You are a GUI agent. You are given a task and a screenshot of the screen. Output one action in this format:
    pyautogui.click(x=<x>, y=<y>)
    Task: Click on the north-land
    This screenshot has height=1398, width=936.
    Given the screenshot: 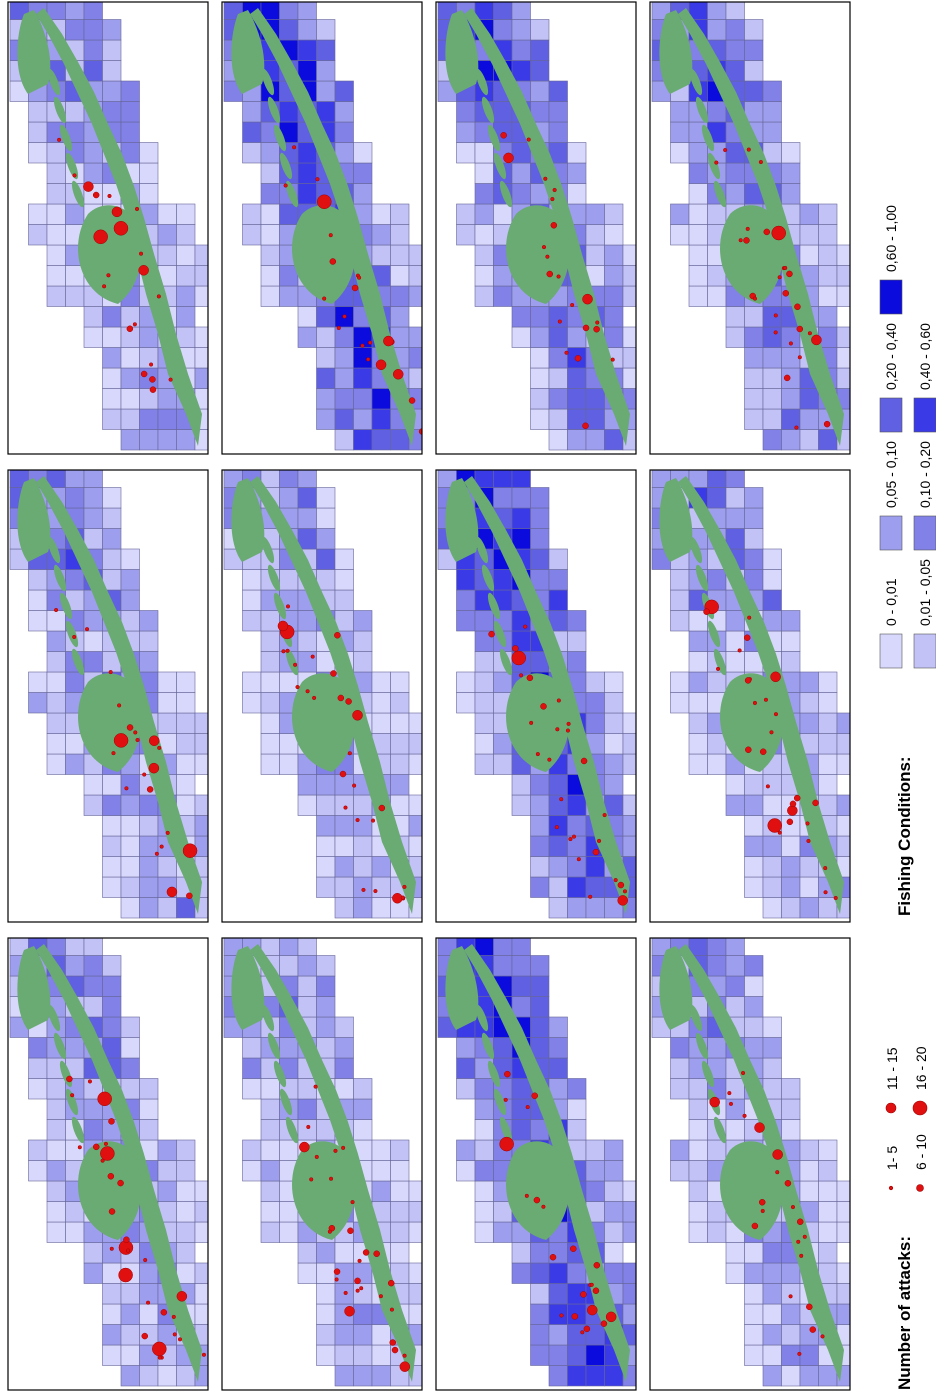 What is the action you would take?
    pyautogui.click(x=34, y=52)
    